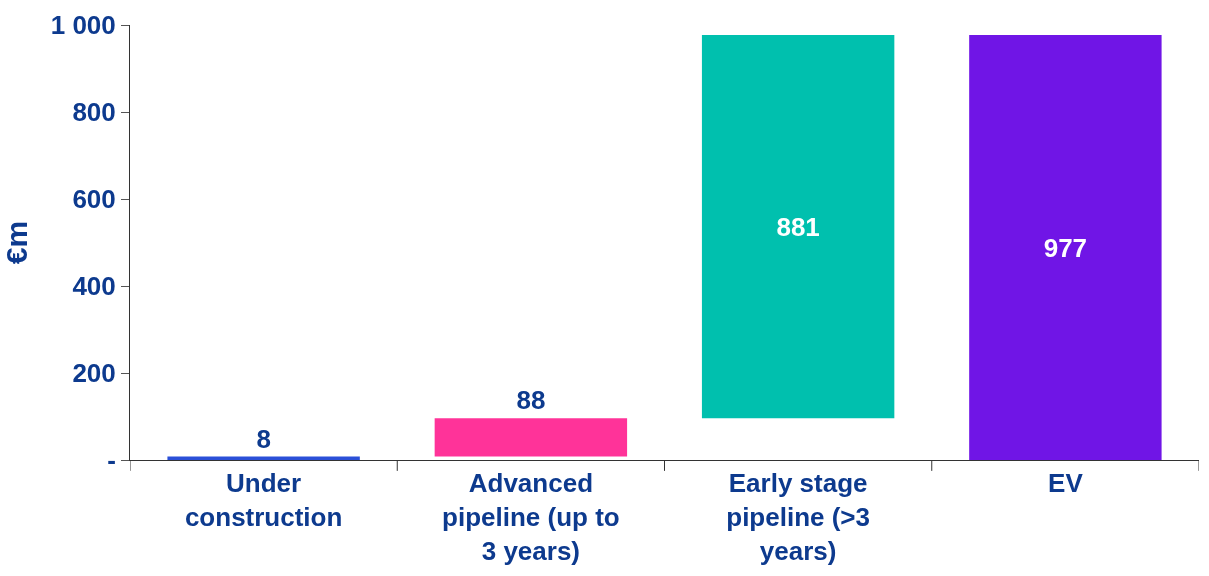  Describe the element at coordinates (263, 438) in the screenshot. I see `data-label: 8` at that location.